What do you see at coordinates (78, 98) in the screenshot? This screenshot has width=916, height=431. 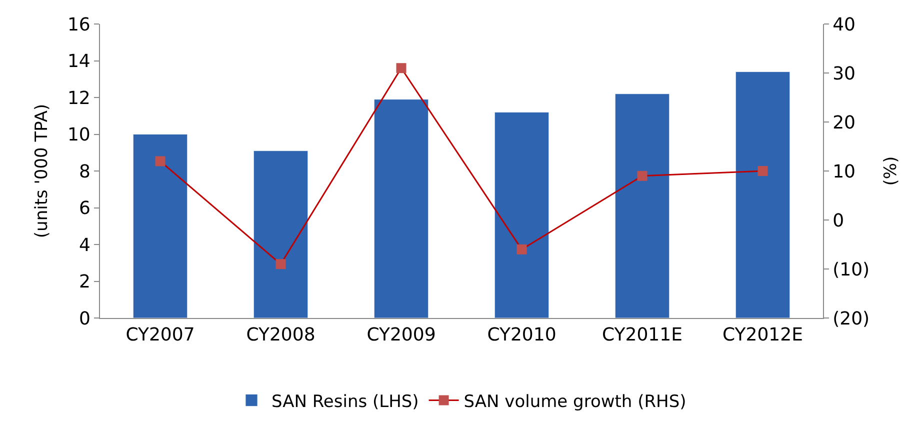 I see `y-tick-label: 12` at bounding box center [78, 98].